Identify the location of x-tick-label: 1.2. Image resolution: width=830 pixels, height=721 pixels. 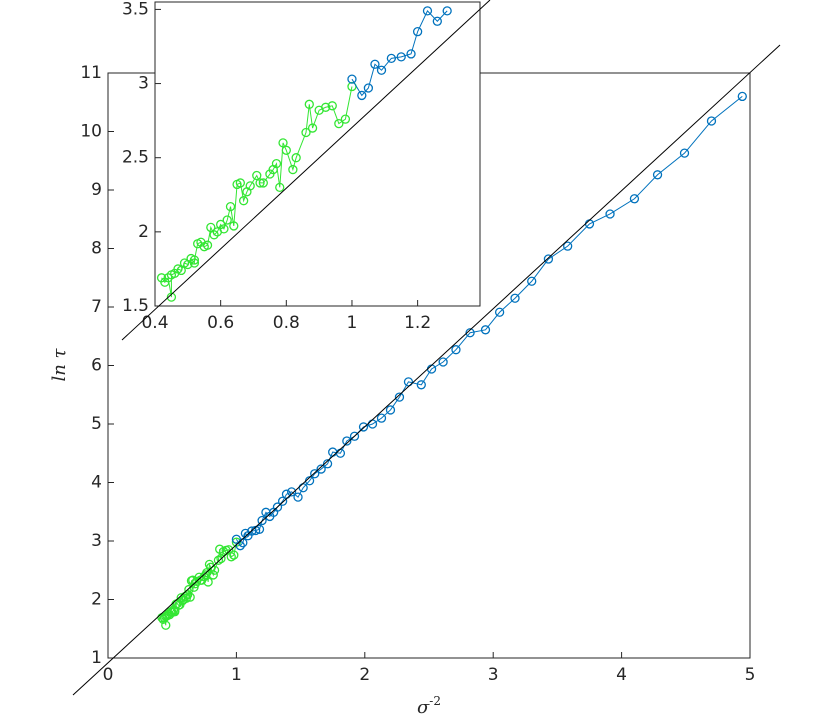
(417, 323).